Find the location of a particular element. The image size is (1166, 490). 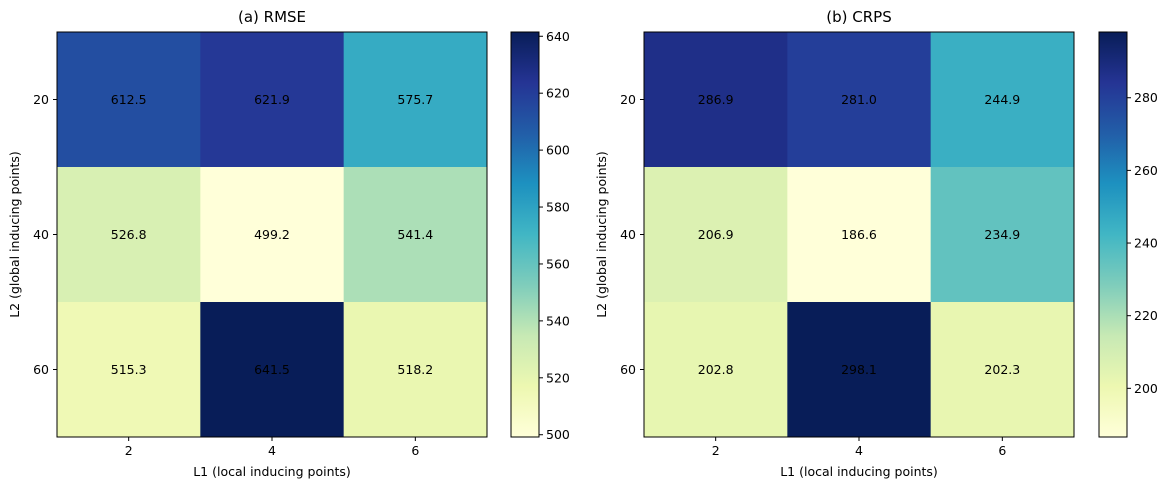

cell-value-label: 186.6 is located at coordinates (859, 234).